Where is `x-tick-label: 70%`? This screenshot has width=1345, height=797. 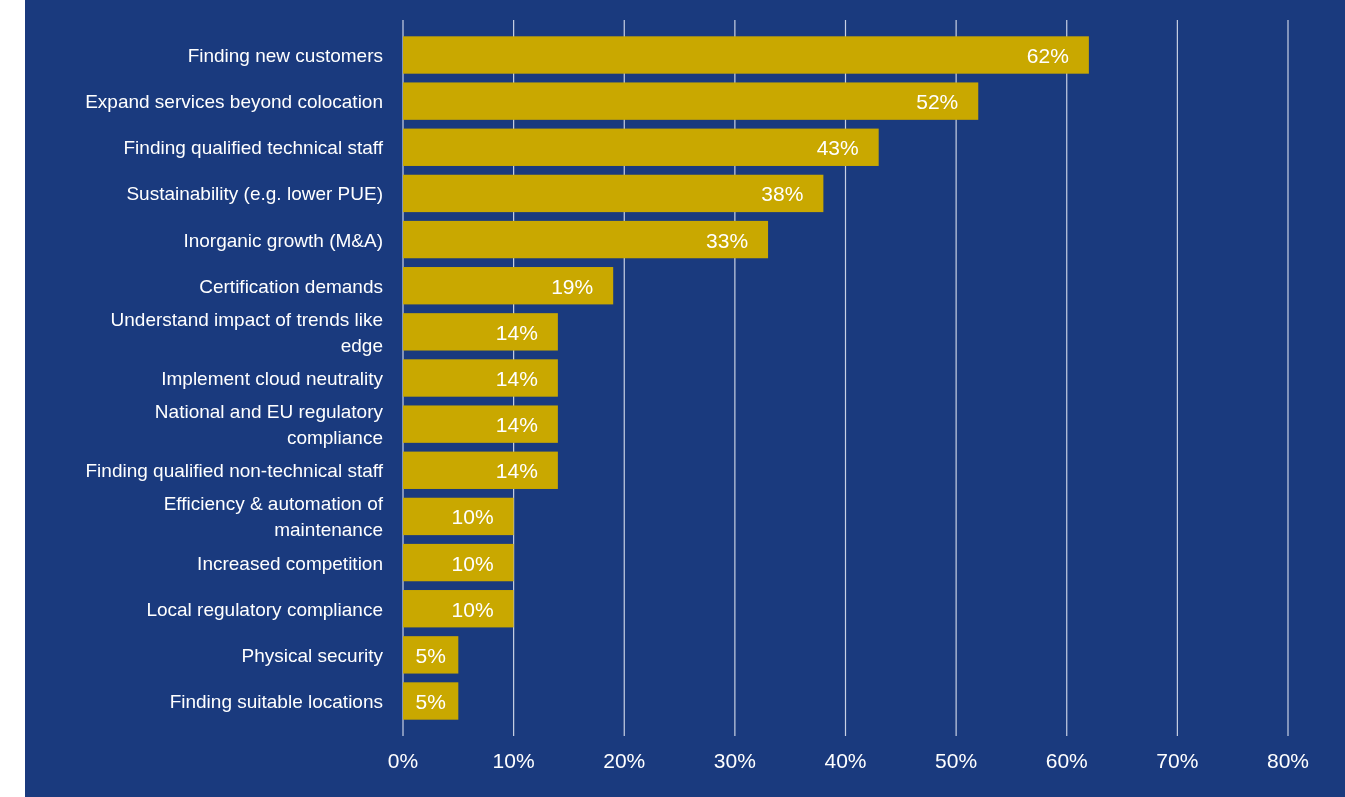 x-tick-label: 70% is located at coordinates (1177, 760).